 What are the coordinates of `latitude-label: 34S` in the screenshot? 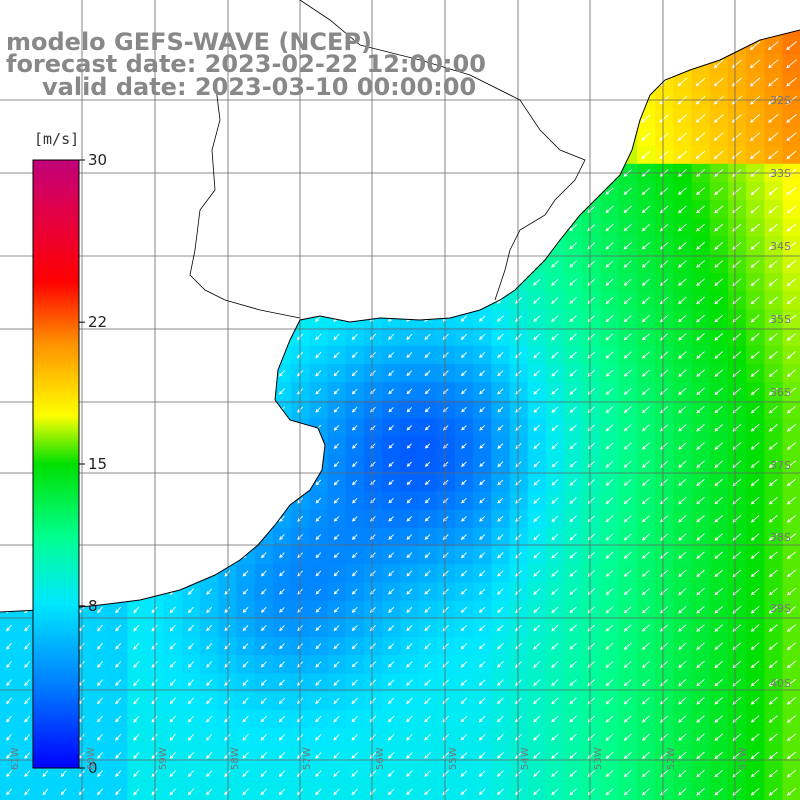 It's located at (780, 246).